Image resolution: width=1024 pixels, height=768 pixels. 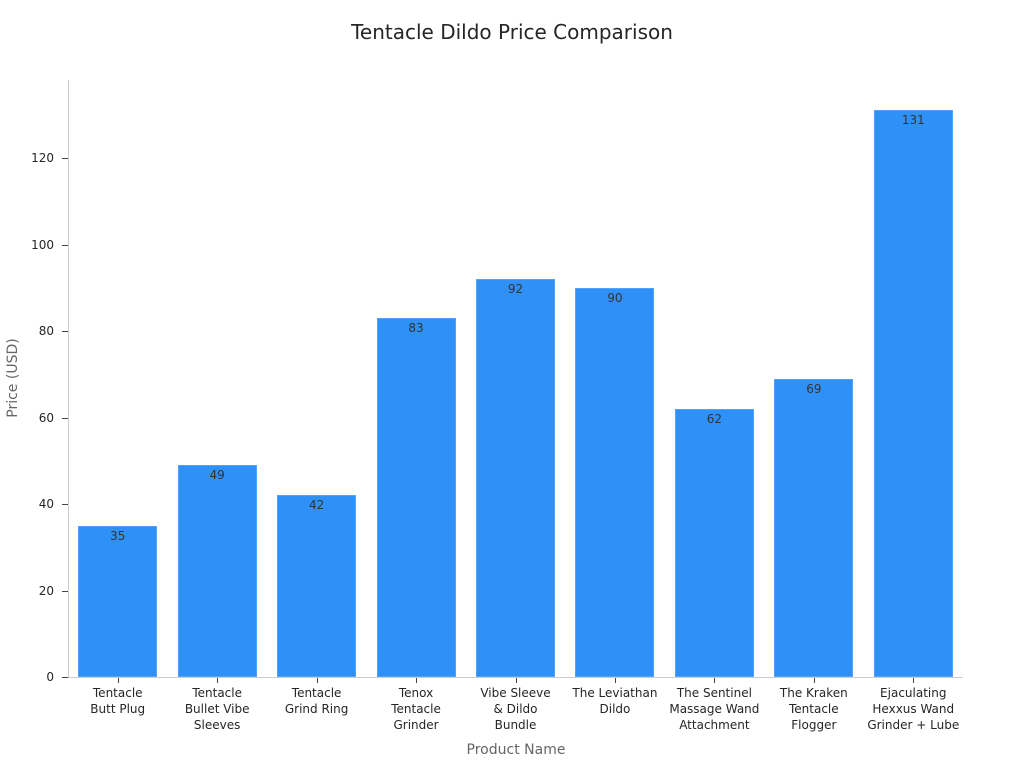 I want to click on y-tick-label: 60, so click(x=46, y=417).